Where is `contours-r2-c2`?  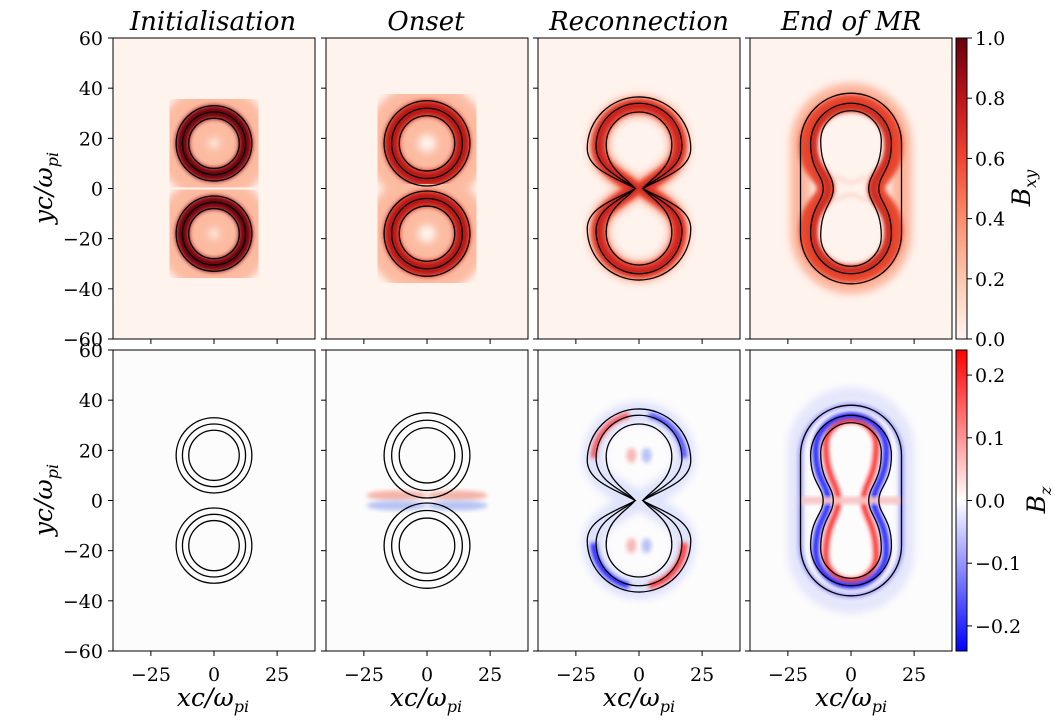
contours-r2-c2 is located at coordinates (427, 500).